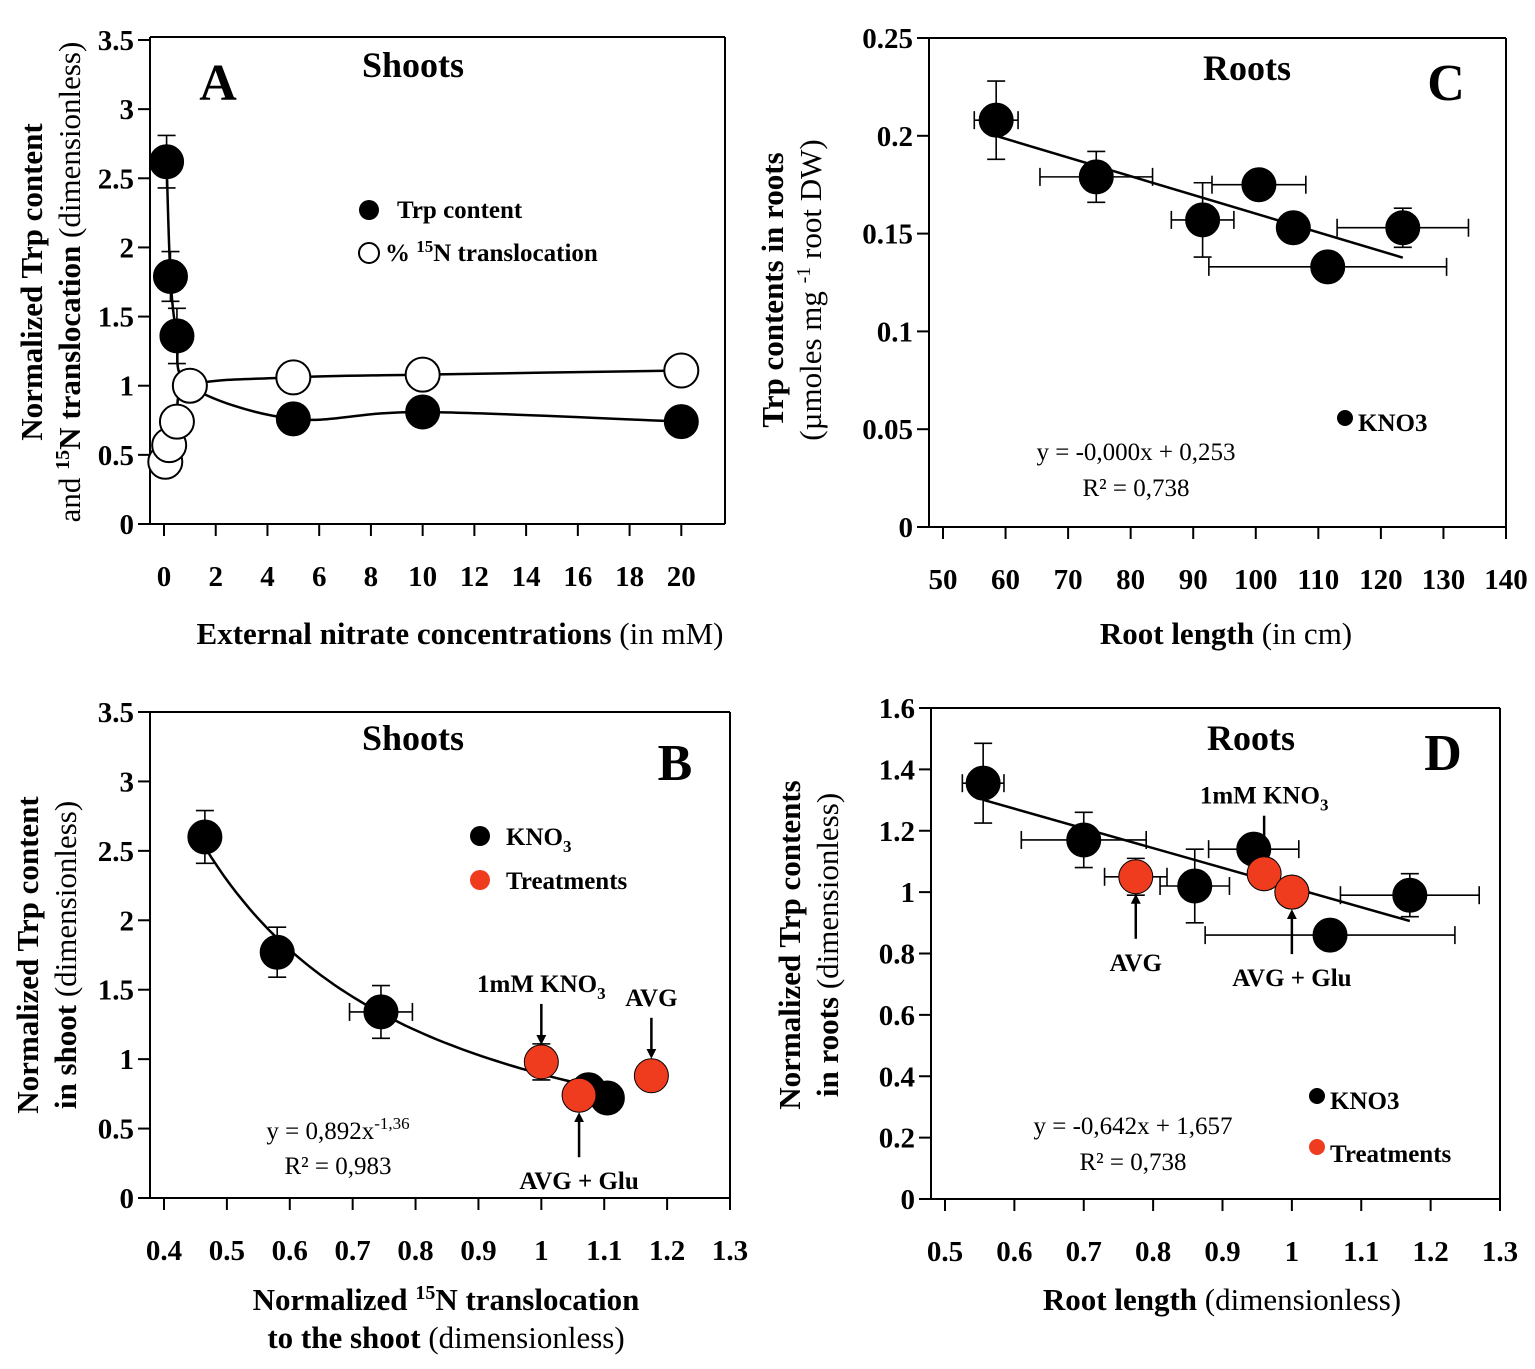 This screenshot has height=1369, width=1535. What do you see at coordinates (897, 1077) in the screenshot?
I see `y-tick-label: 0.4` at bounding box center [897, 1077].